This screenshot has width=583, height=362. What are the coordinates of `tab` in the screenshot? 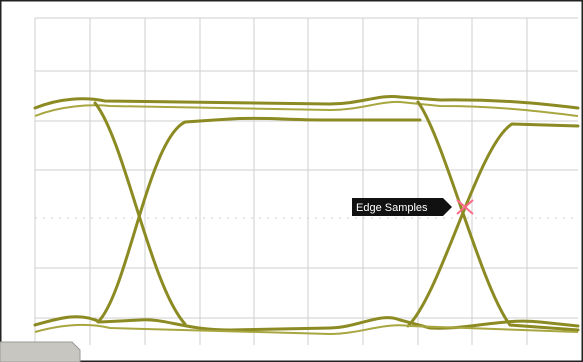 It's located at (40, 351).